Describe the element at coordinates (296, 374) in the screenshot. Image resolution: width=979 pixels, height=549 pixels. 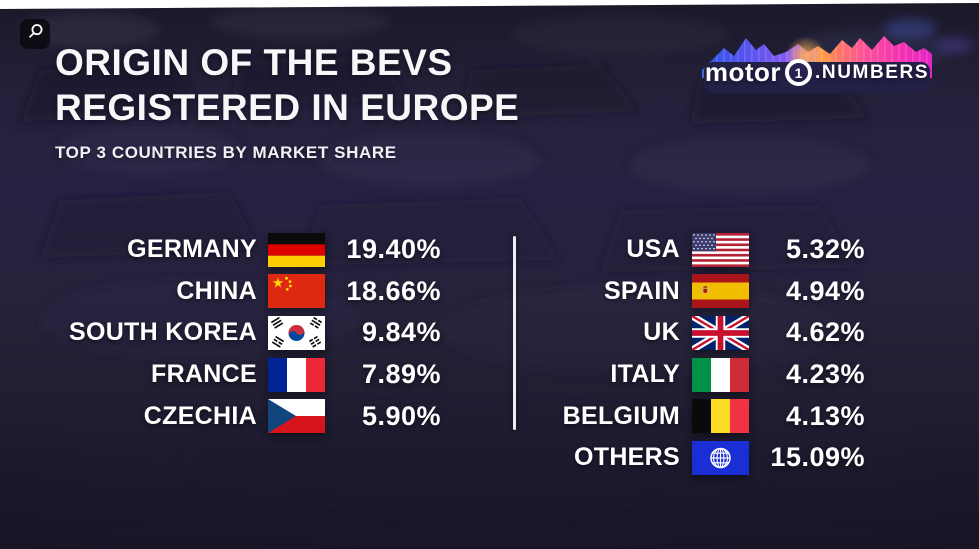
I see `france-flag-icon` at that location.